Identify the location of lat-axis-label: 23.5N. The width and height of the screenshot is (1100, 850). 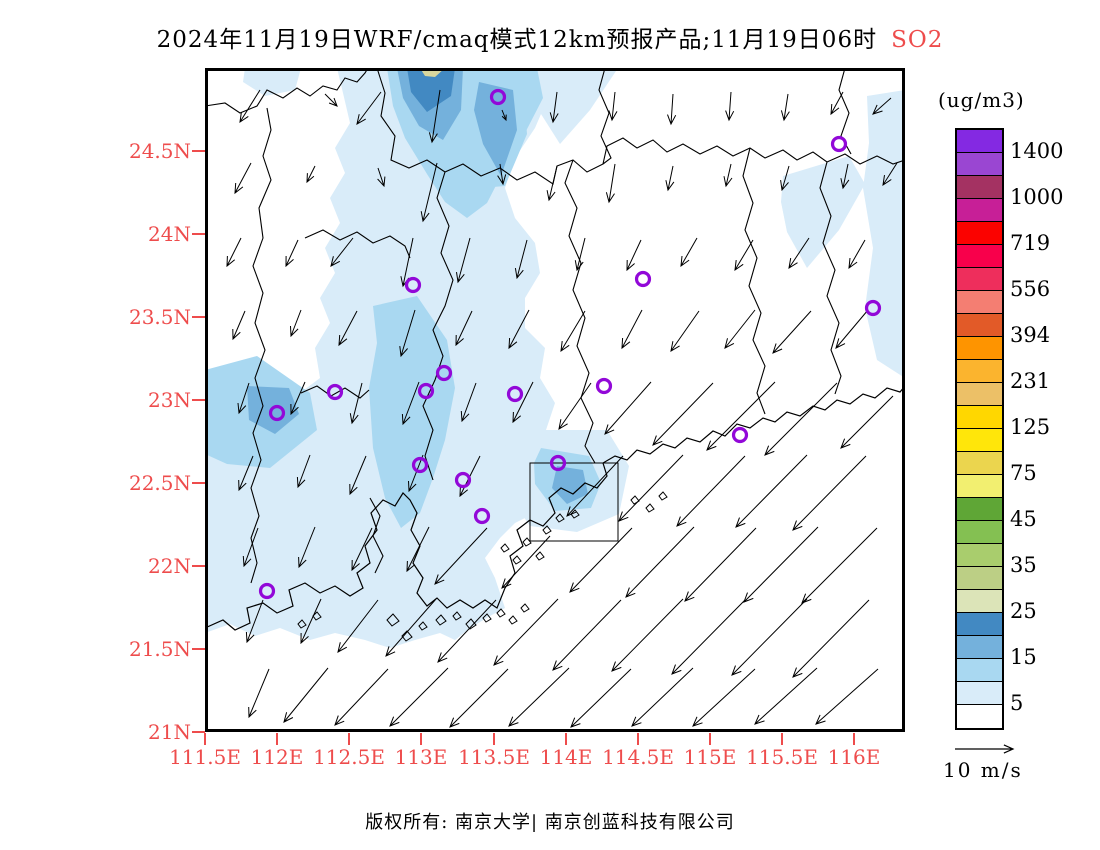
(159, 317).